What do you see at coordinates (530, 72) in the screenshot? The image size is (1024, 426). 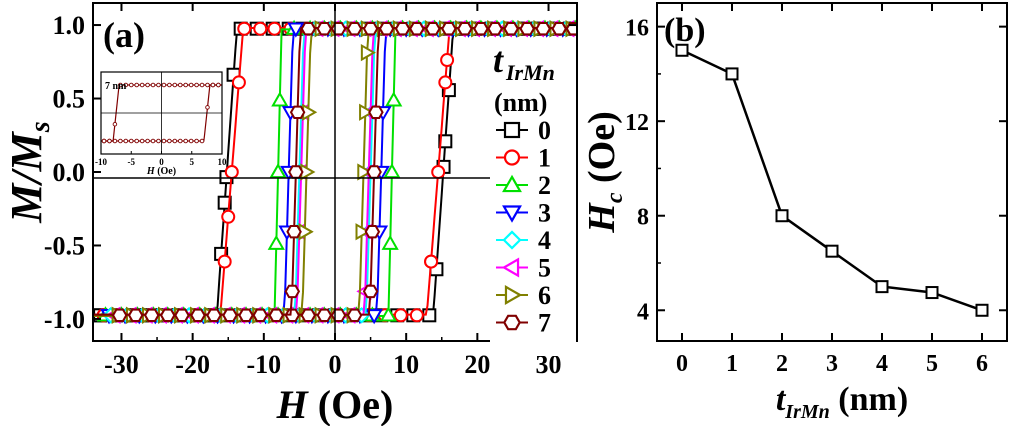 I see `legend-title-sub: IrMn` at bounding box center [530, 72].